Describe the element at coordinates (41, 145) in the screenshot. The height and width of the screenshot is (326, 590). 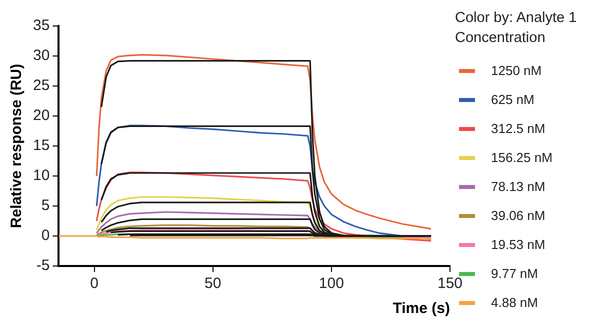
I see `y-tick-label: 15` at that location.